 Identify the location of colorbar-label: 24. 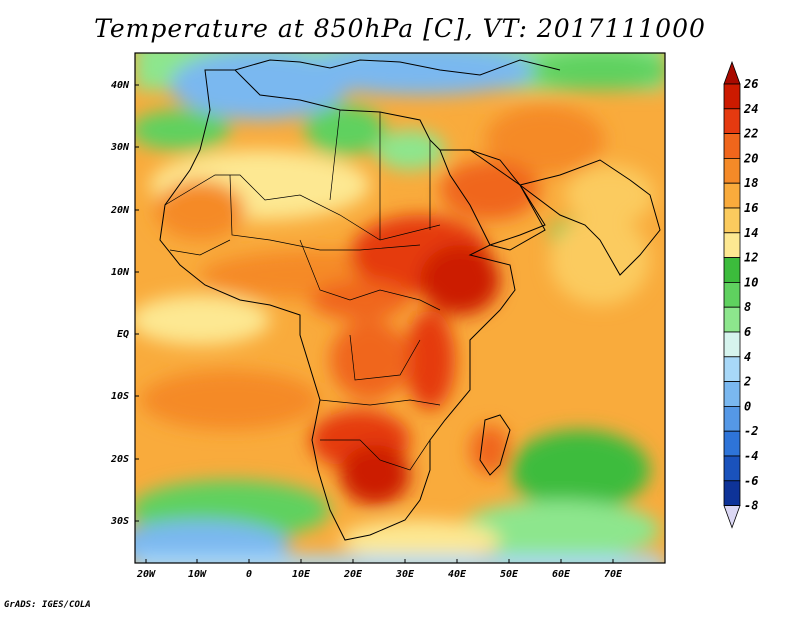
(750, 109).